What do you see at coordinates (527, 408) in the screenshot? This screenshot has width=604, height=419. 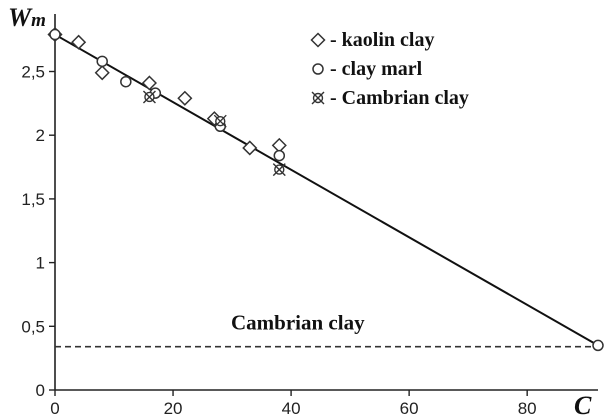 I see `x-tick-label: 80` at bounding box center [527, 408].